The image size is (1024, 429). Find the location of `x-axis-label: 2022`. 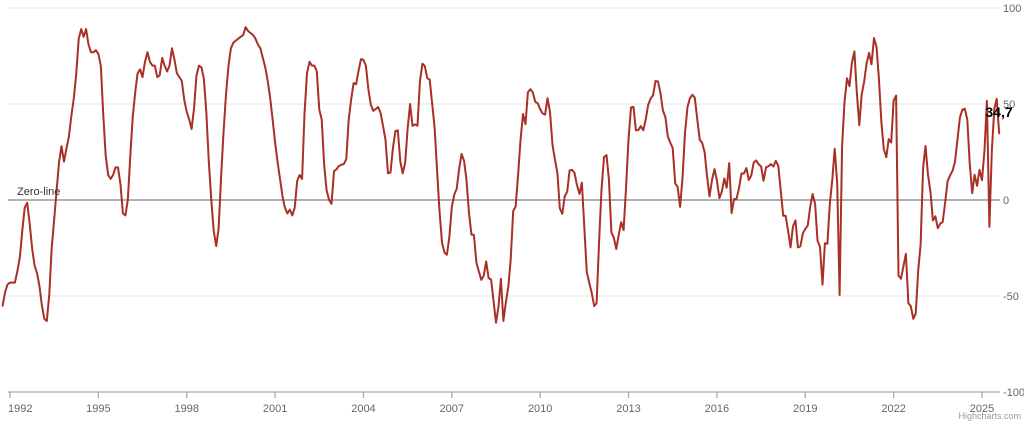

x-axis-label: 2022 is located at coordinates (893, 409).